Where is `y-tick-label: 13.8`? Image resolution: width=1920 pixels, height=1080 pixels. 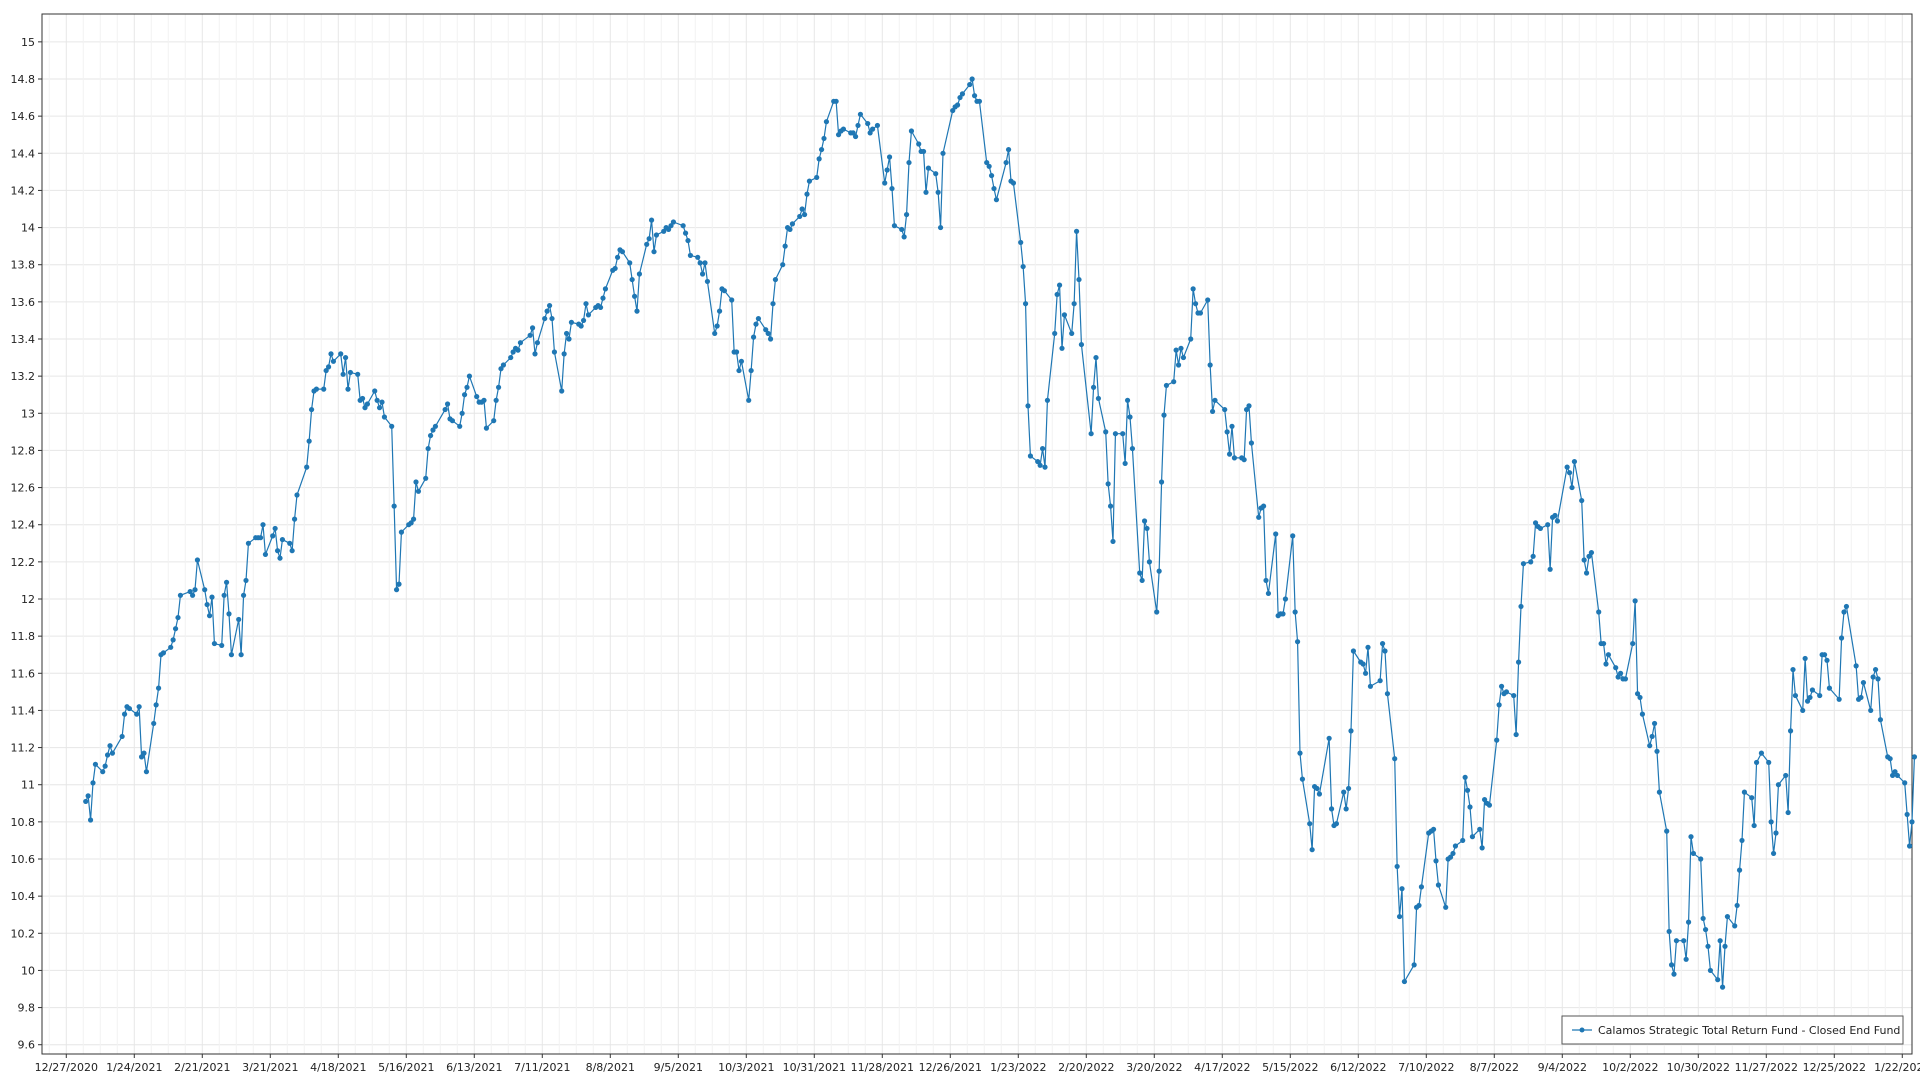 y-tick-label: 13.8 is located at coordinates (23, 265).